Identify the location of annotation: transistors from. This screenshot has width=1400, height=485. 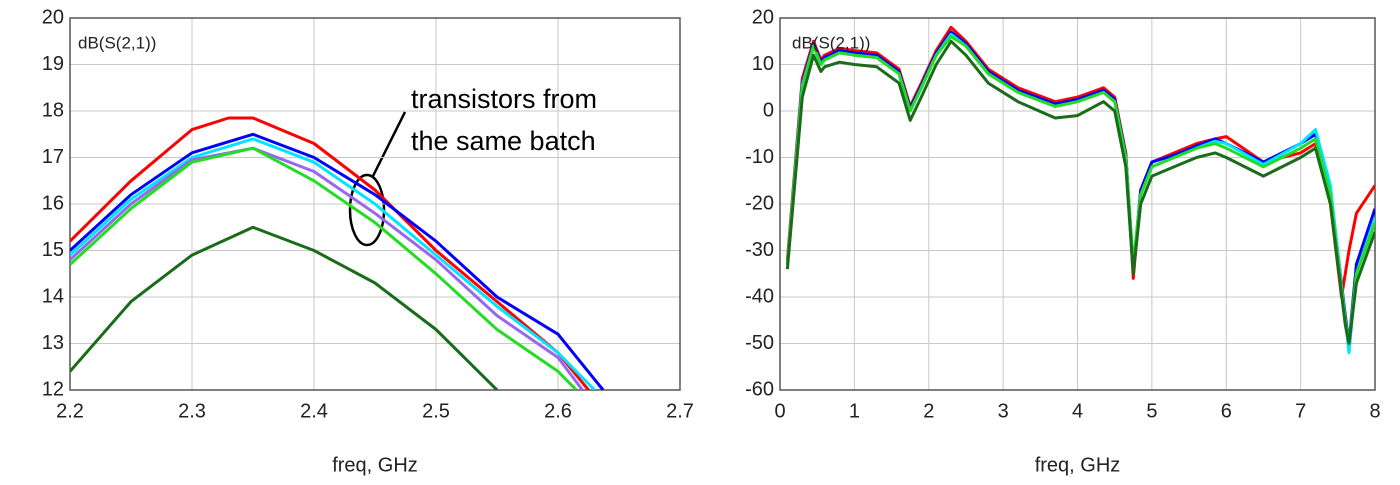
(504, 99).